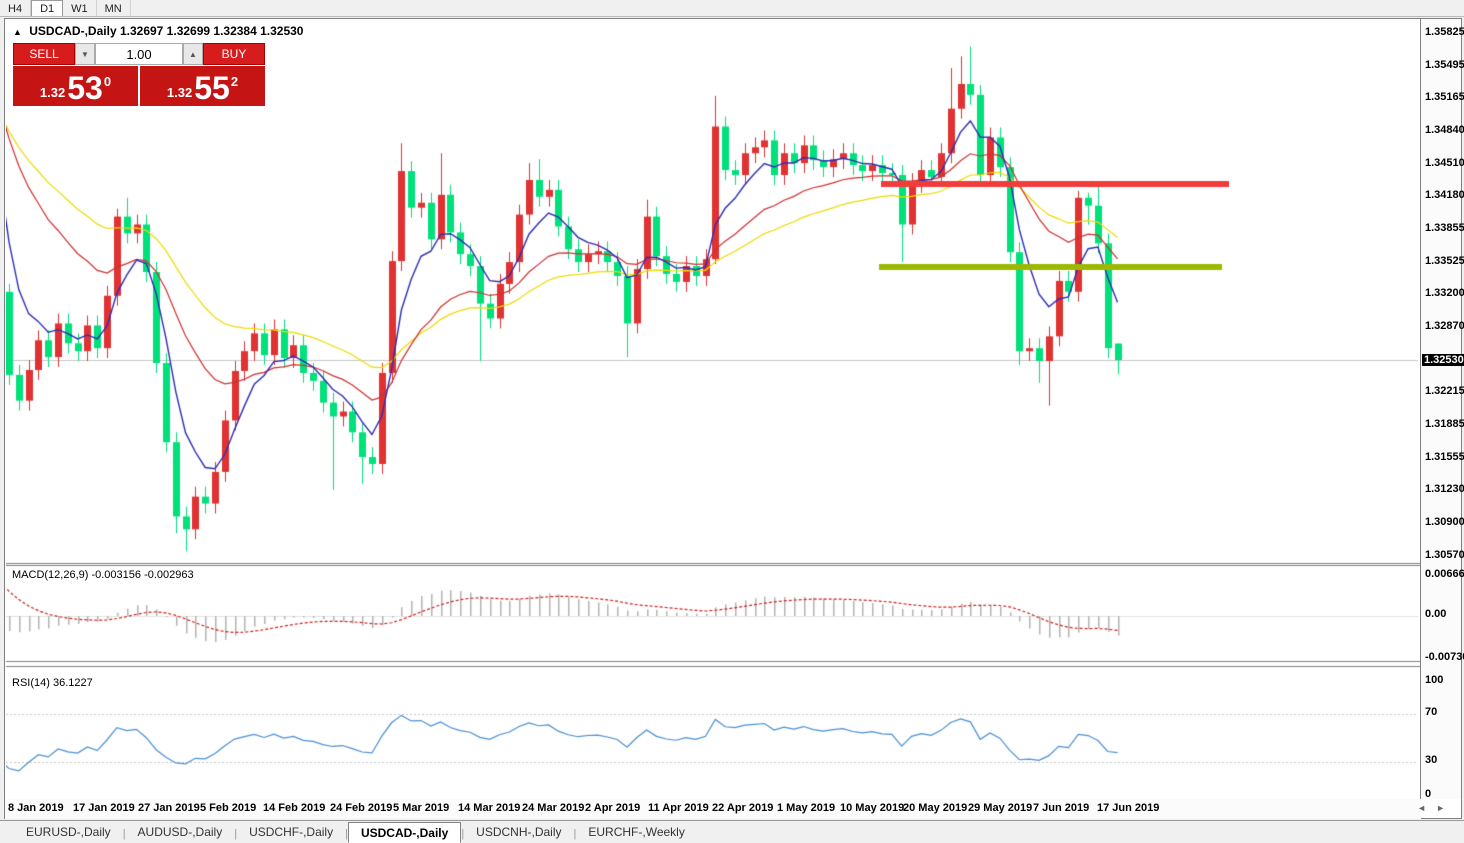 This screenshot has height=843, width=1464. What do you see at coordinates (16, 8) in the screenshot?
I see `timeframe-button-h4: H4` at bounding box center [16, 8].